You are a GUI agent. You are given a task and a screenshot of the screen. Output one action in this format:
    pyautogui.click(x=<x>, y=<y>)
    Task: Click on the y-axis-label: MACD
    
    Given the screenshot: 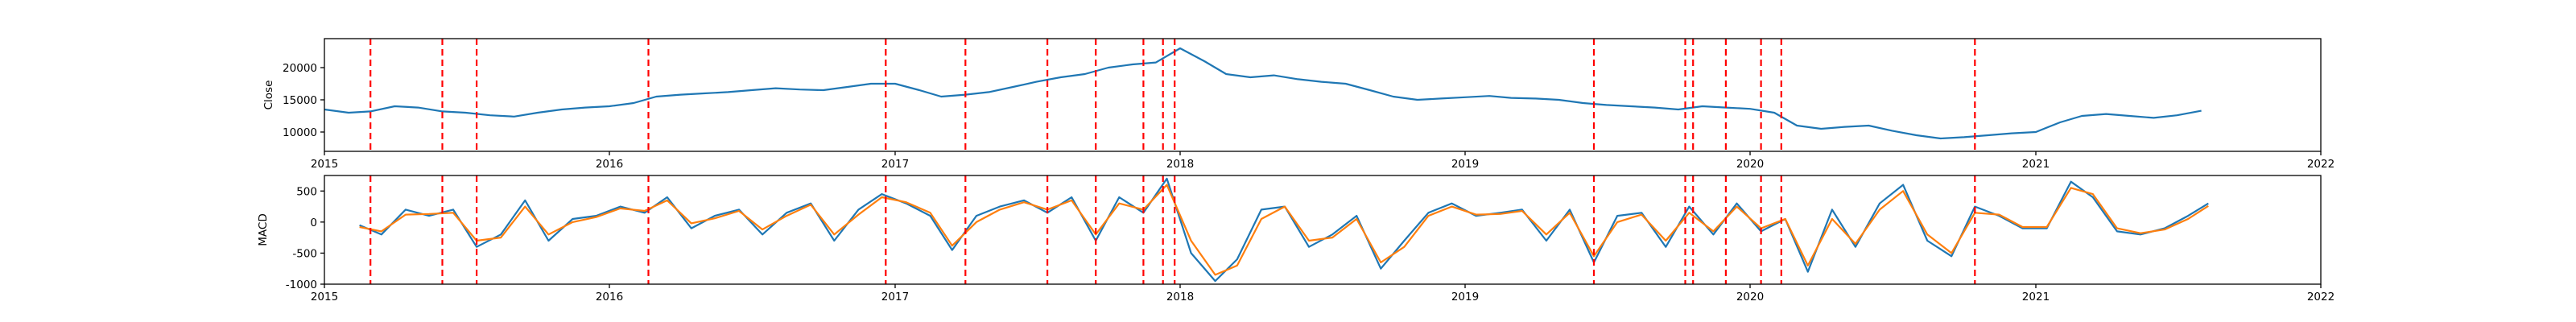 What is the action you would take?
    pyautogui.click(x=263, y=229)
    